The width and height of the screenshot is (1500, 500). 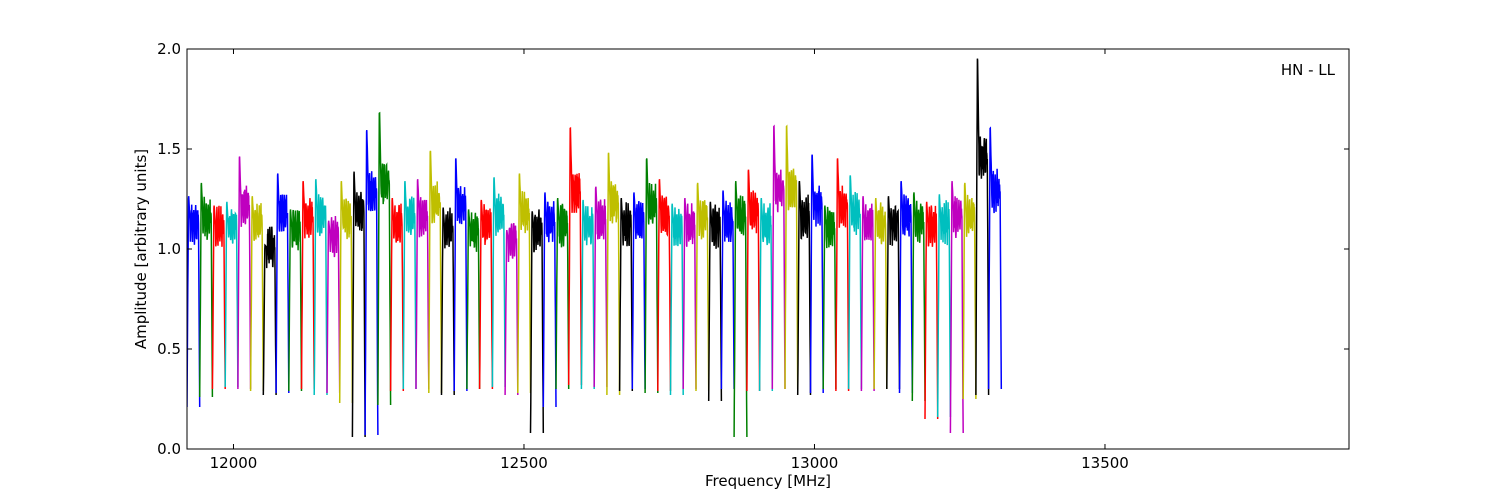 I want to click on y-tick-label: 1.0, so click(x=169, y=249).